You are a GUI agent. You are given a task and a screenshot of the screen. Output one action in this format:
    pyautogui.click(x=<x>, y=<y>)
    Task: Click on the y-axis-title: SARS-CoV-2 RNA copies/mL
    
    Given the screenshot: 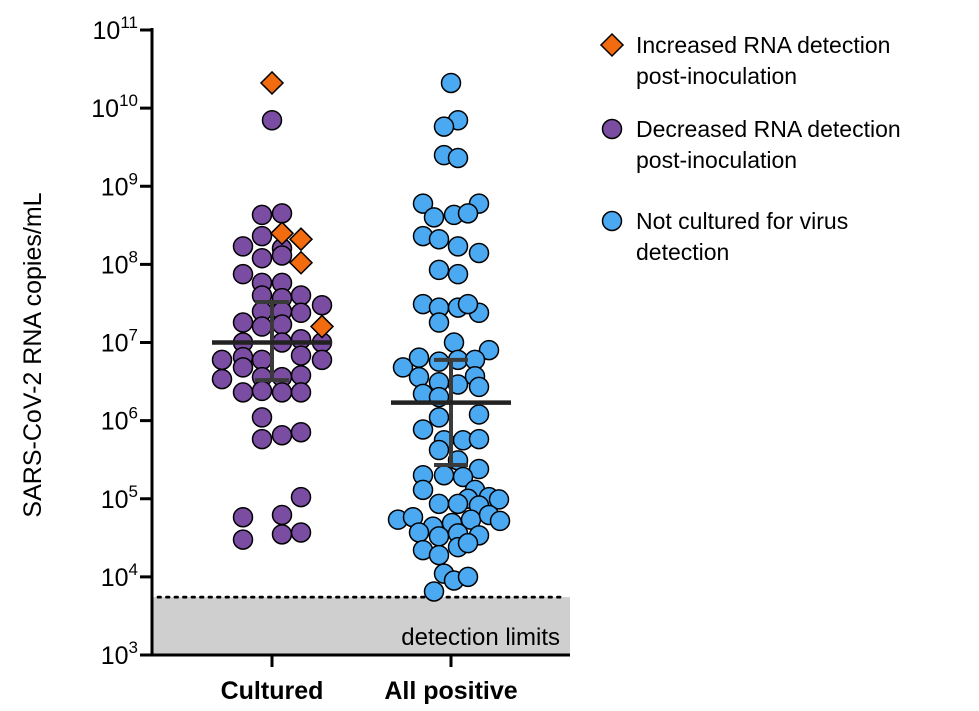 What is the action you would take?
    pyautogui.click(x=33, y=354)
    